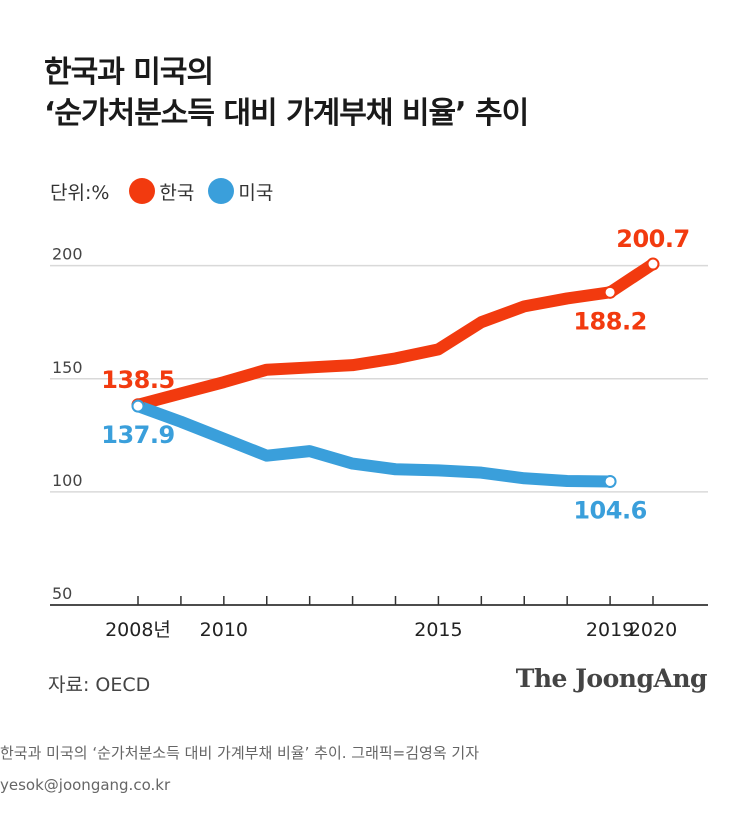  What do you see at coordinates (395, 334) in the screenshot?
I see `series-line-korea` at bounding box center [395, 334].